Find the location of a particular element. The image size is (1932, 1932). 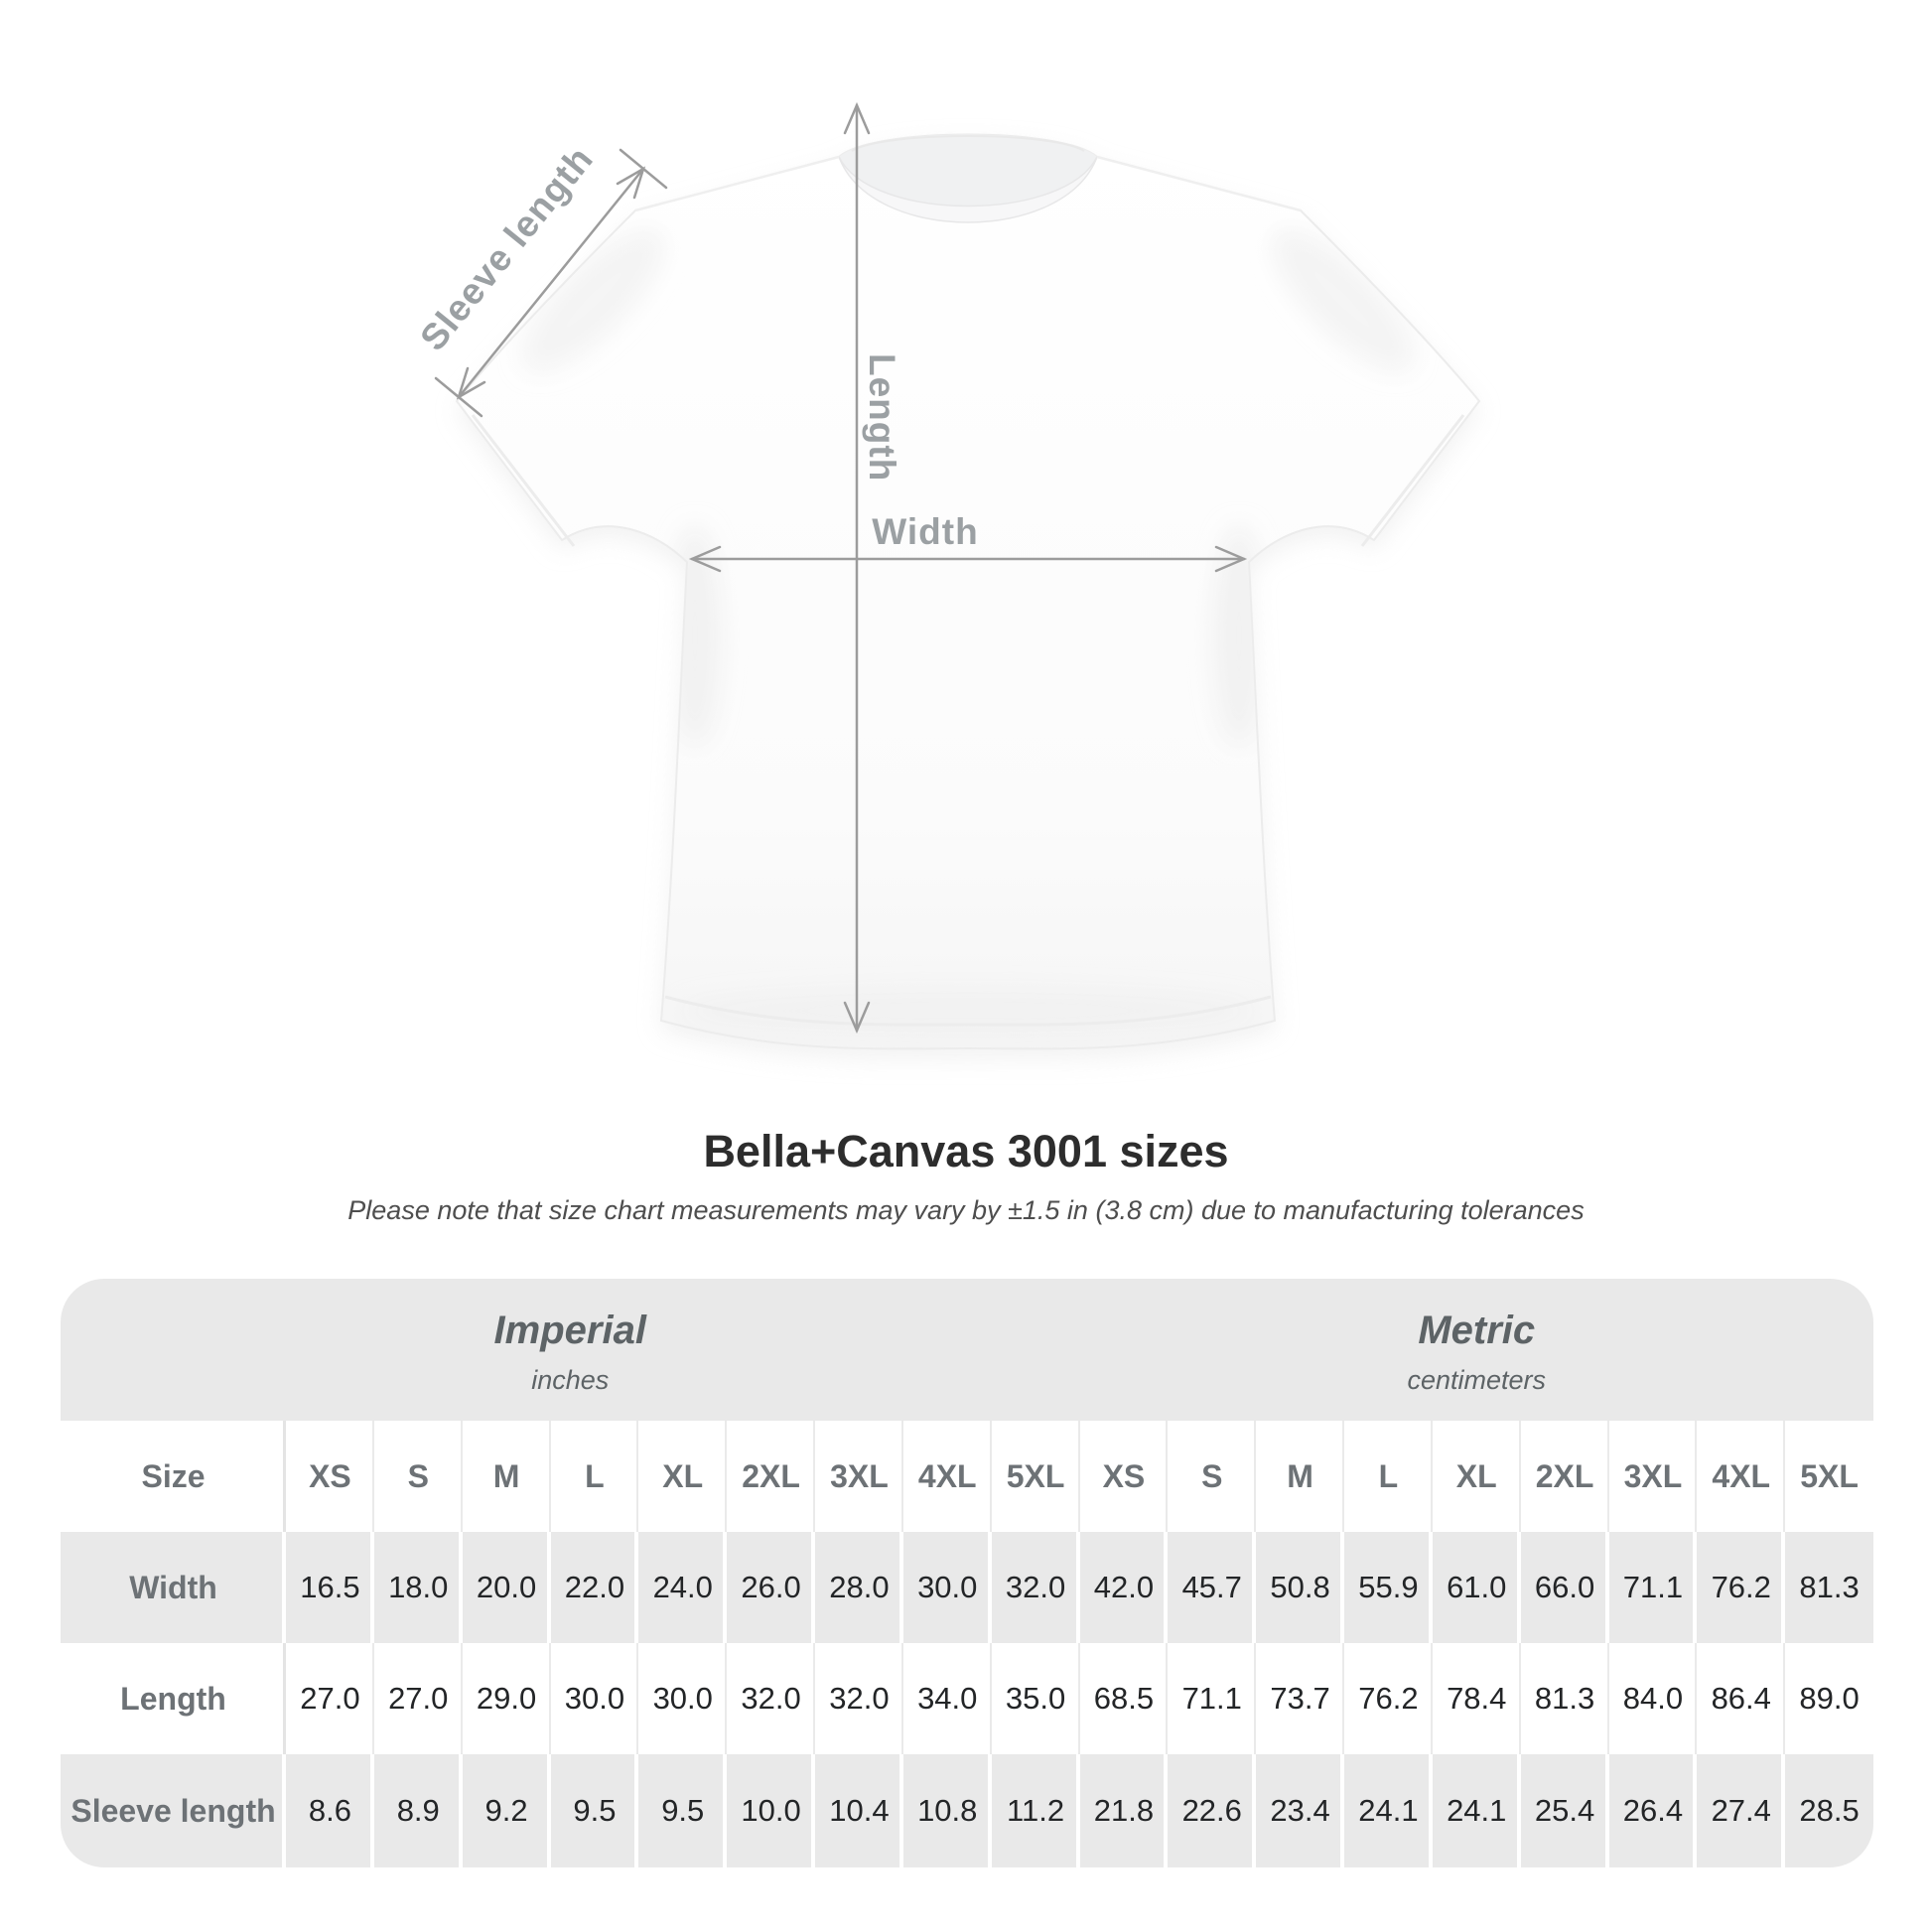

sleeve-arrow-tick-bottom is located at coordinates (458, 397).